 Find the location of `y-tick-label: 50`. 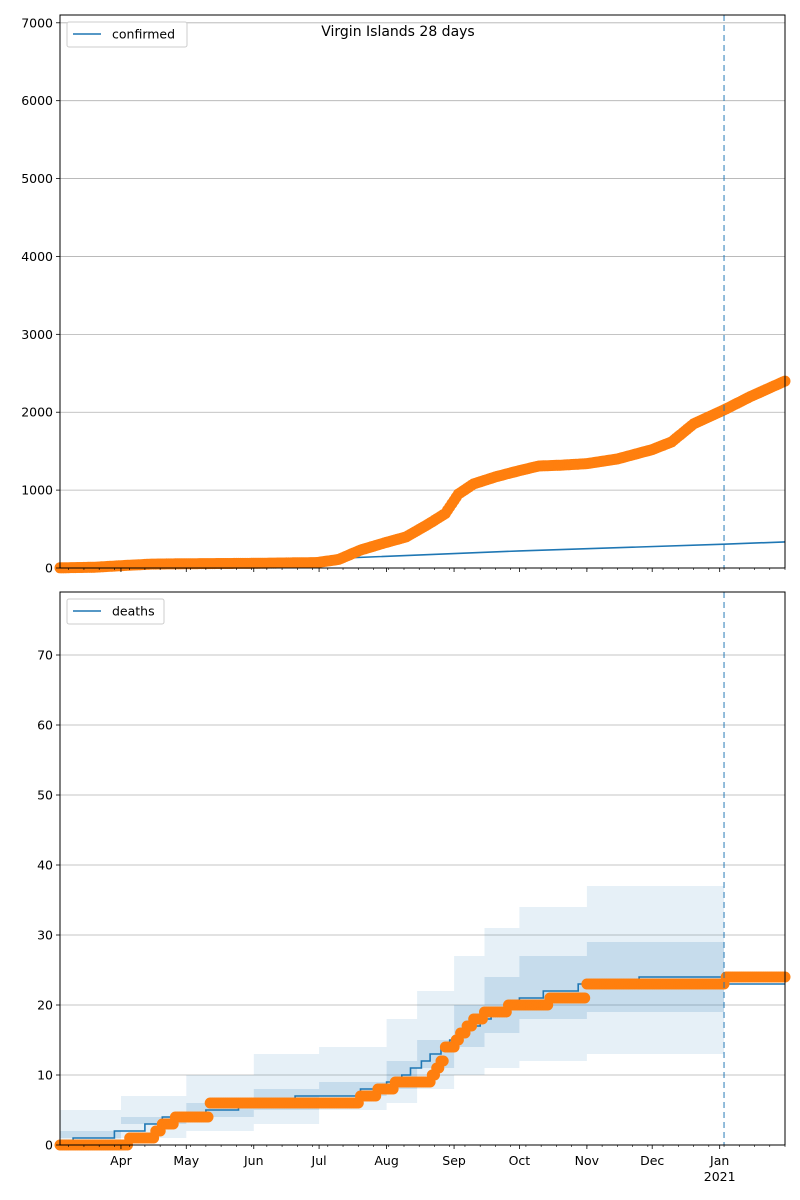

y-tick-label: 50 is located at coordinates (45, 795).